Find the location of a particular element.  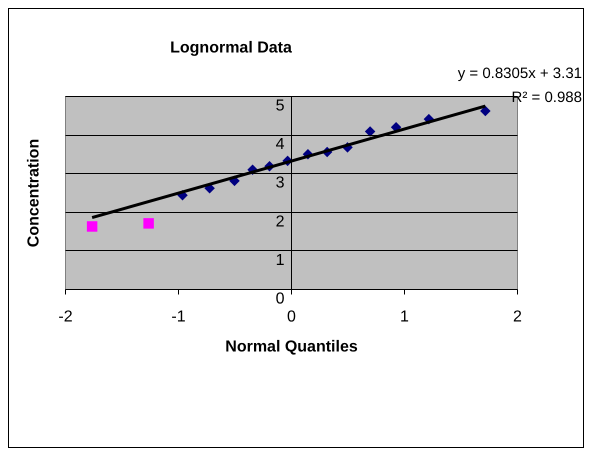

y-tick-label: 0 is located at coordinates (280, 299).